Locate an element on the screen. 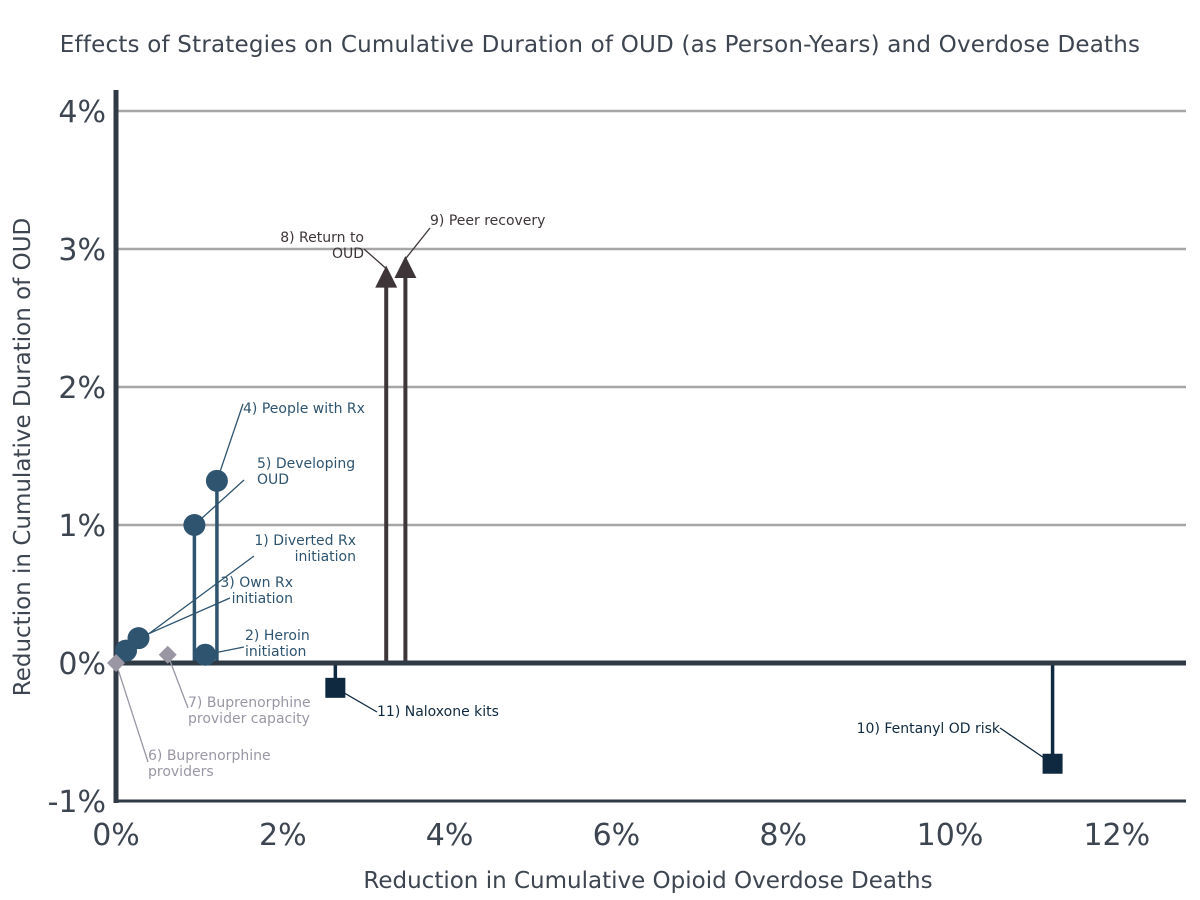  annotation-label: 4) People with Rx is located at coordinates (304, 409).